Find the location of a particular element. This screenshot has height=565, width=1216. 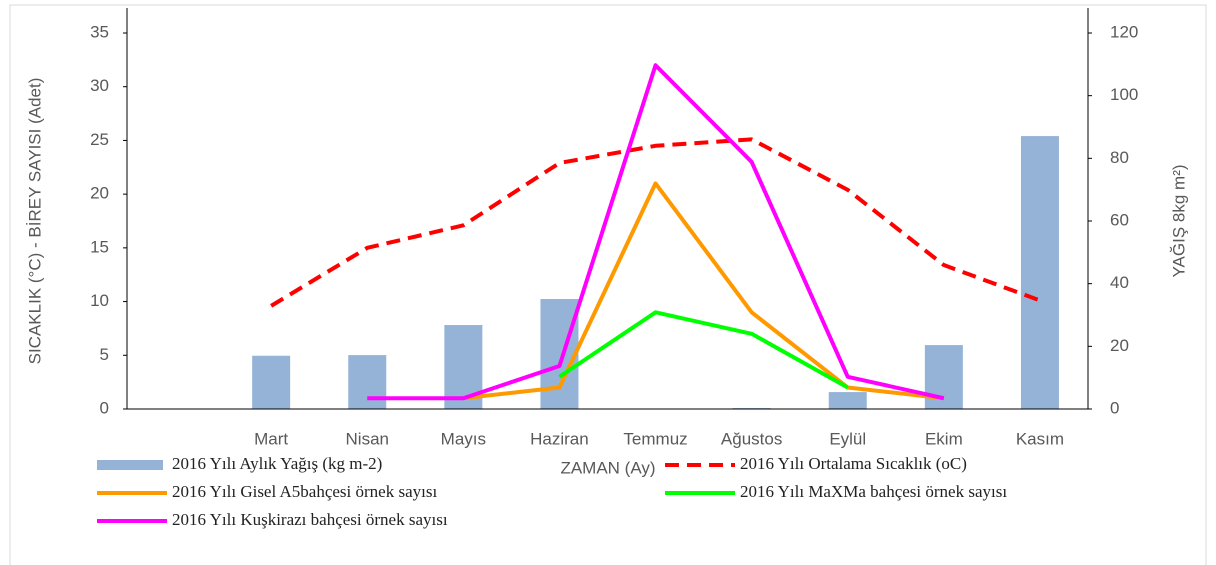

y2-axis-title: YAĞIŞ 8kg m²) is located at coordinates (1178, 220).